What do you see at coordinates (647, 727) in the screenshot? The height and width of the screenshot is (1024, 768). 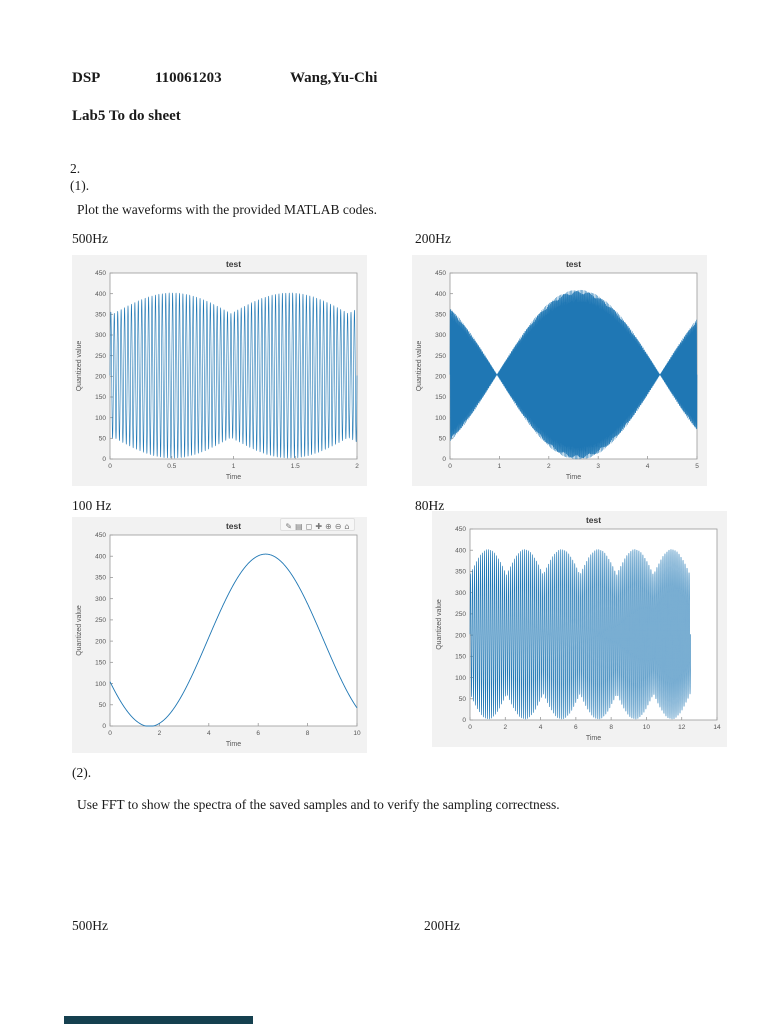 I see `svg-text: 10` at bounding box center [647, 727].